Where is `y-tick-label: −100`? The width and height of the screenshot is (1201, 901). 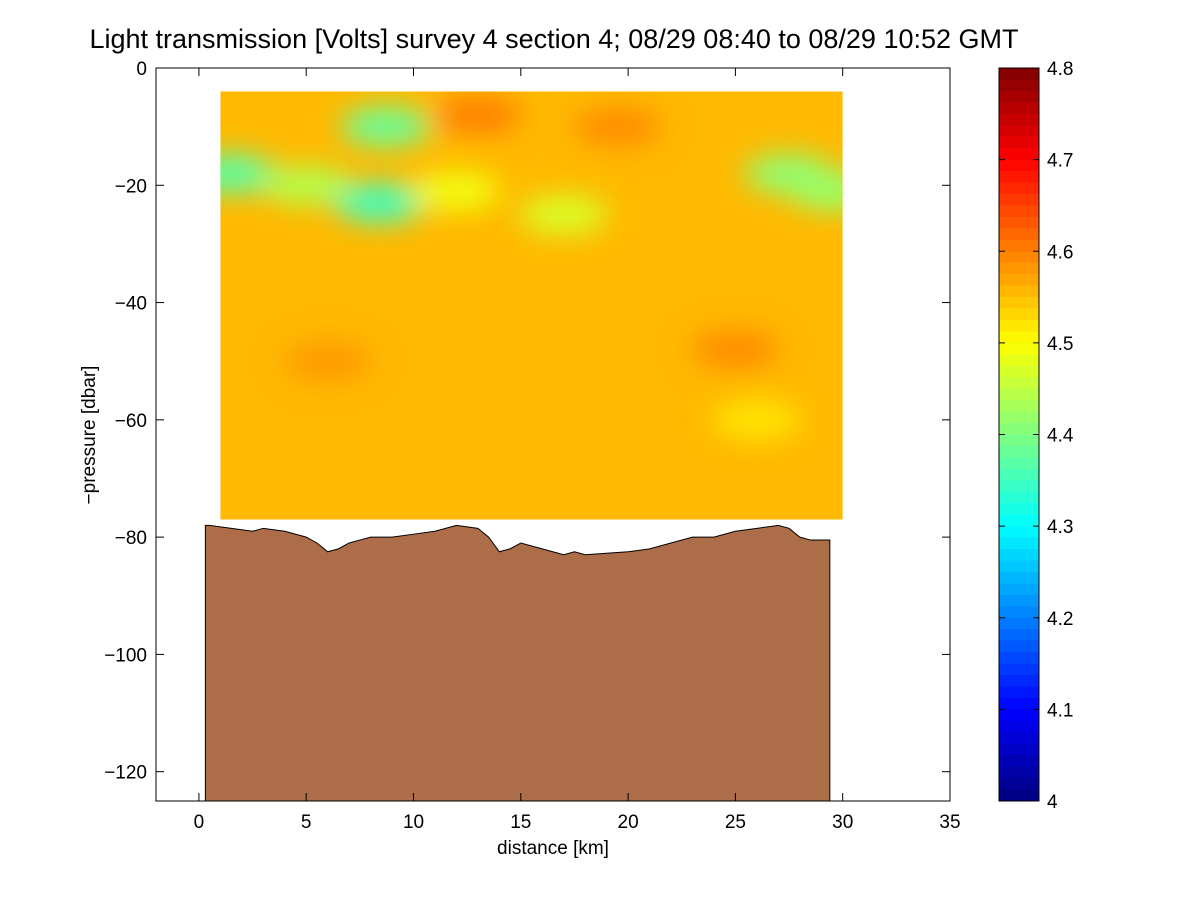
y-tick-label: −100 is located at coordinates (125, 655).